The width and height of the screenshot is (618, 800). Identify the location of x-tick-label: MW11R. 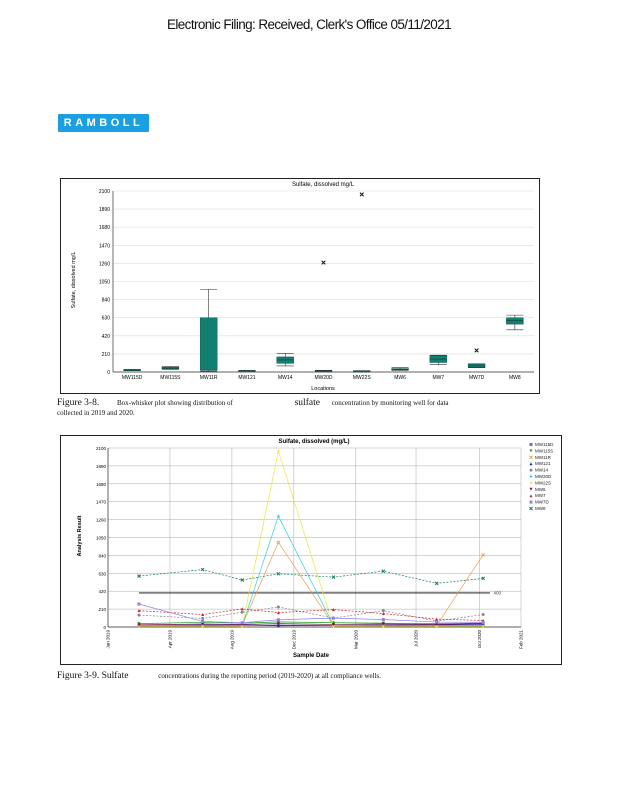
(209, 378).